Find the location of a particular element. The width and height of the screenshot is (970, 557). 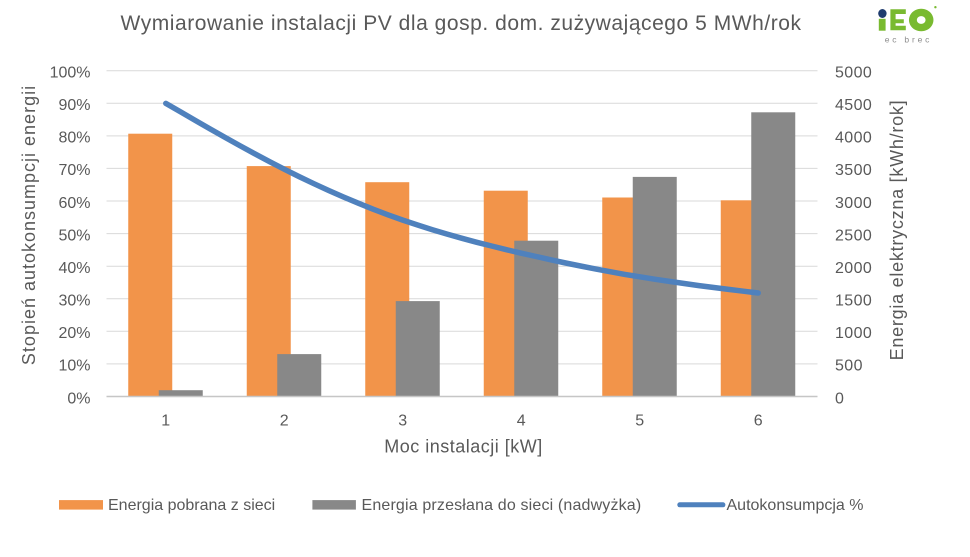

svg-text: 4 is located at coordinates (521, 421).